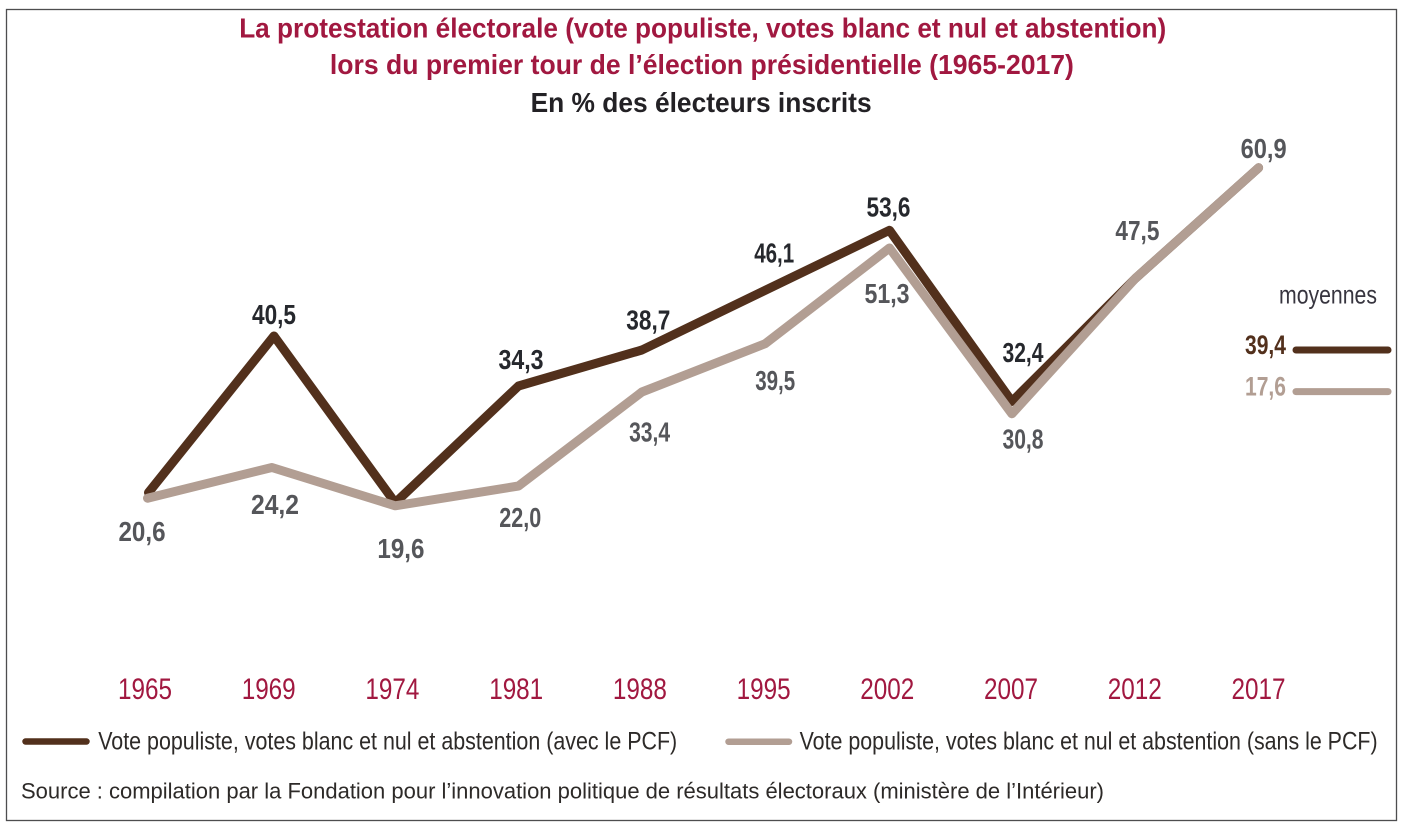  Describe the element at coordinates (1264, 148) in the screenshot. I see `svg-text: 60,9` at that location.